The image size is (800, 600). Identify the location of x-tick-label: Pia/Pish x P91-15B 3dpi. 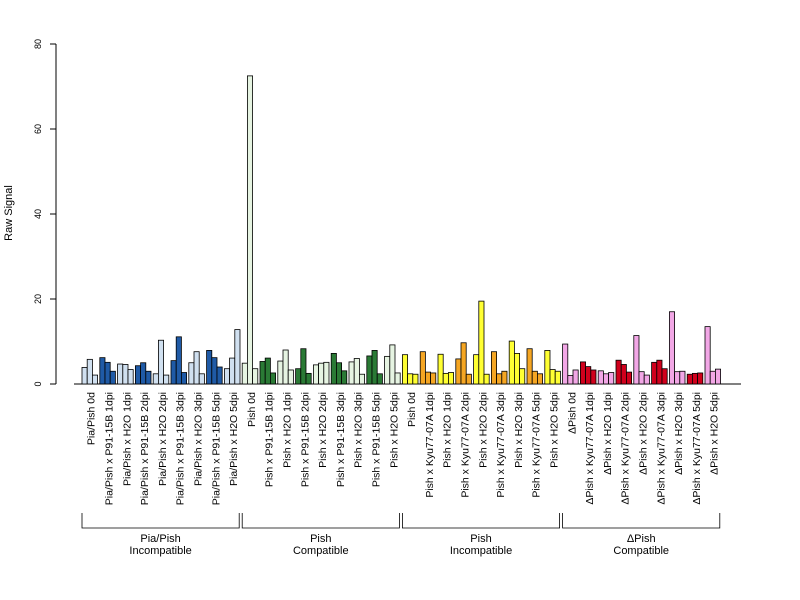
(181, 448).